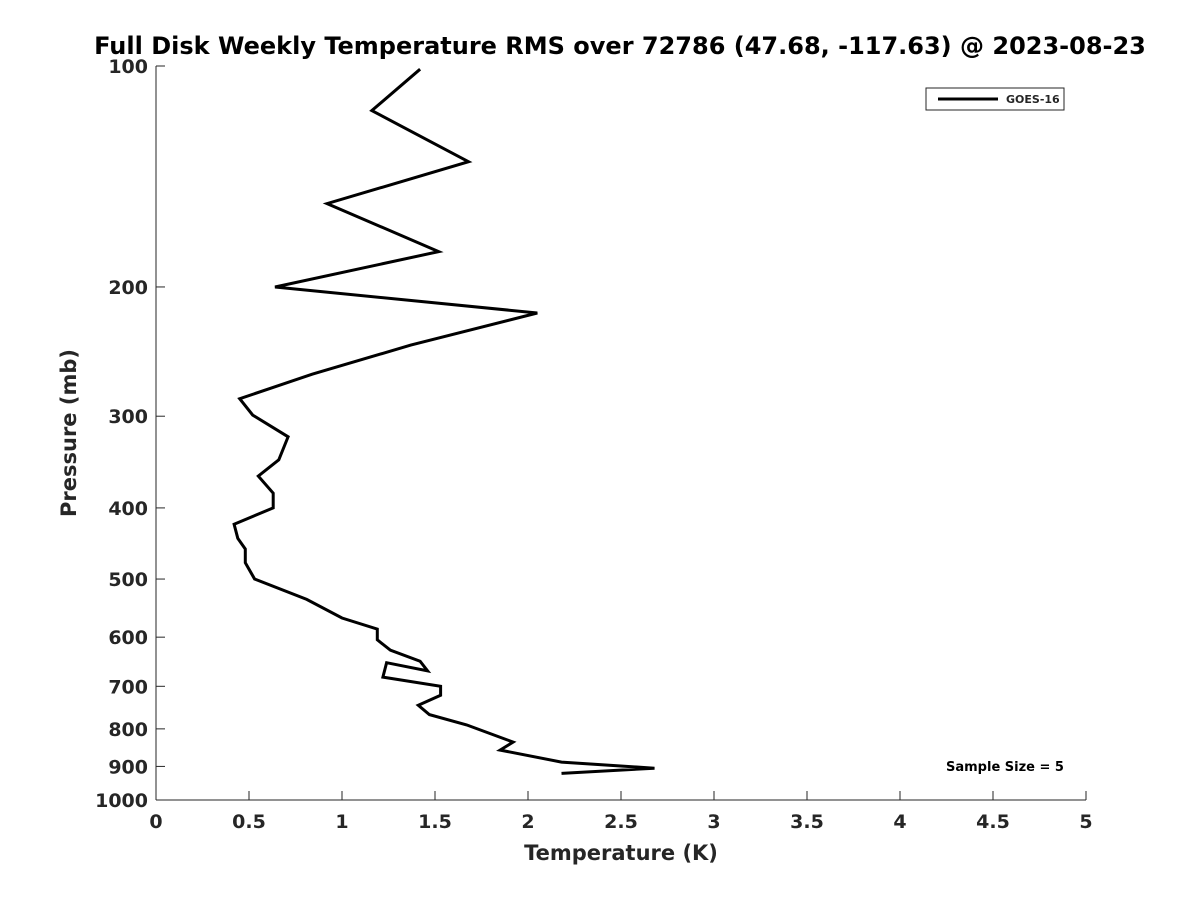 The height and width of the screenshot is (900, 1200). I want to click on y-tick-label: 100, so click(128, 67).